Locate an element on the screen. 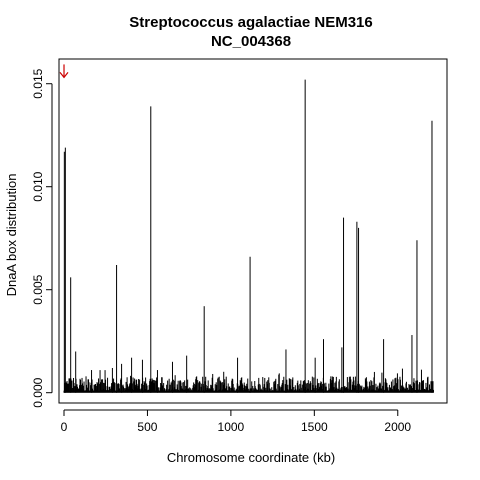 The image size is (480, 480). arrow-head is located at coordinates (64, 75).